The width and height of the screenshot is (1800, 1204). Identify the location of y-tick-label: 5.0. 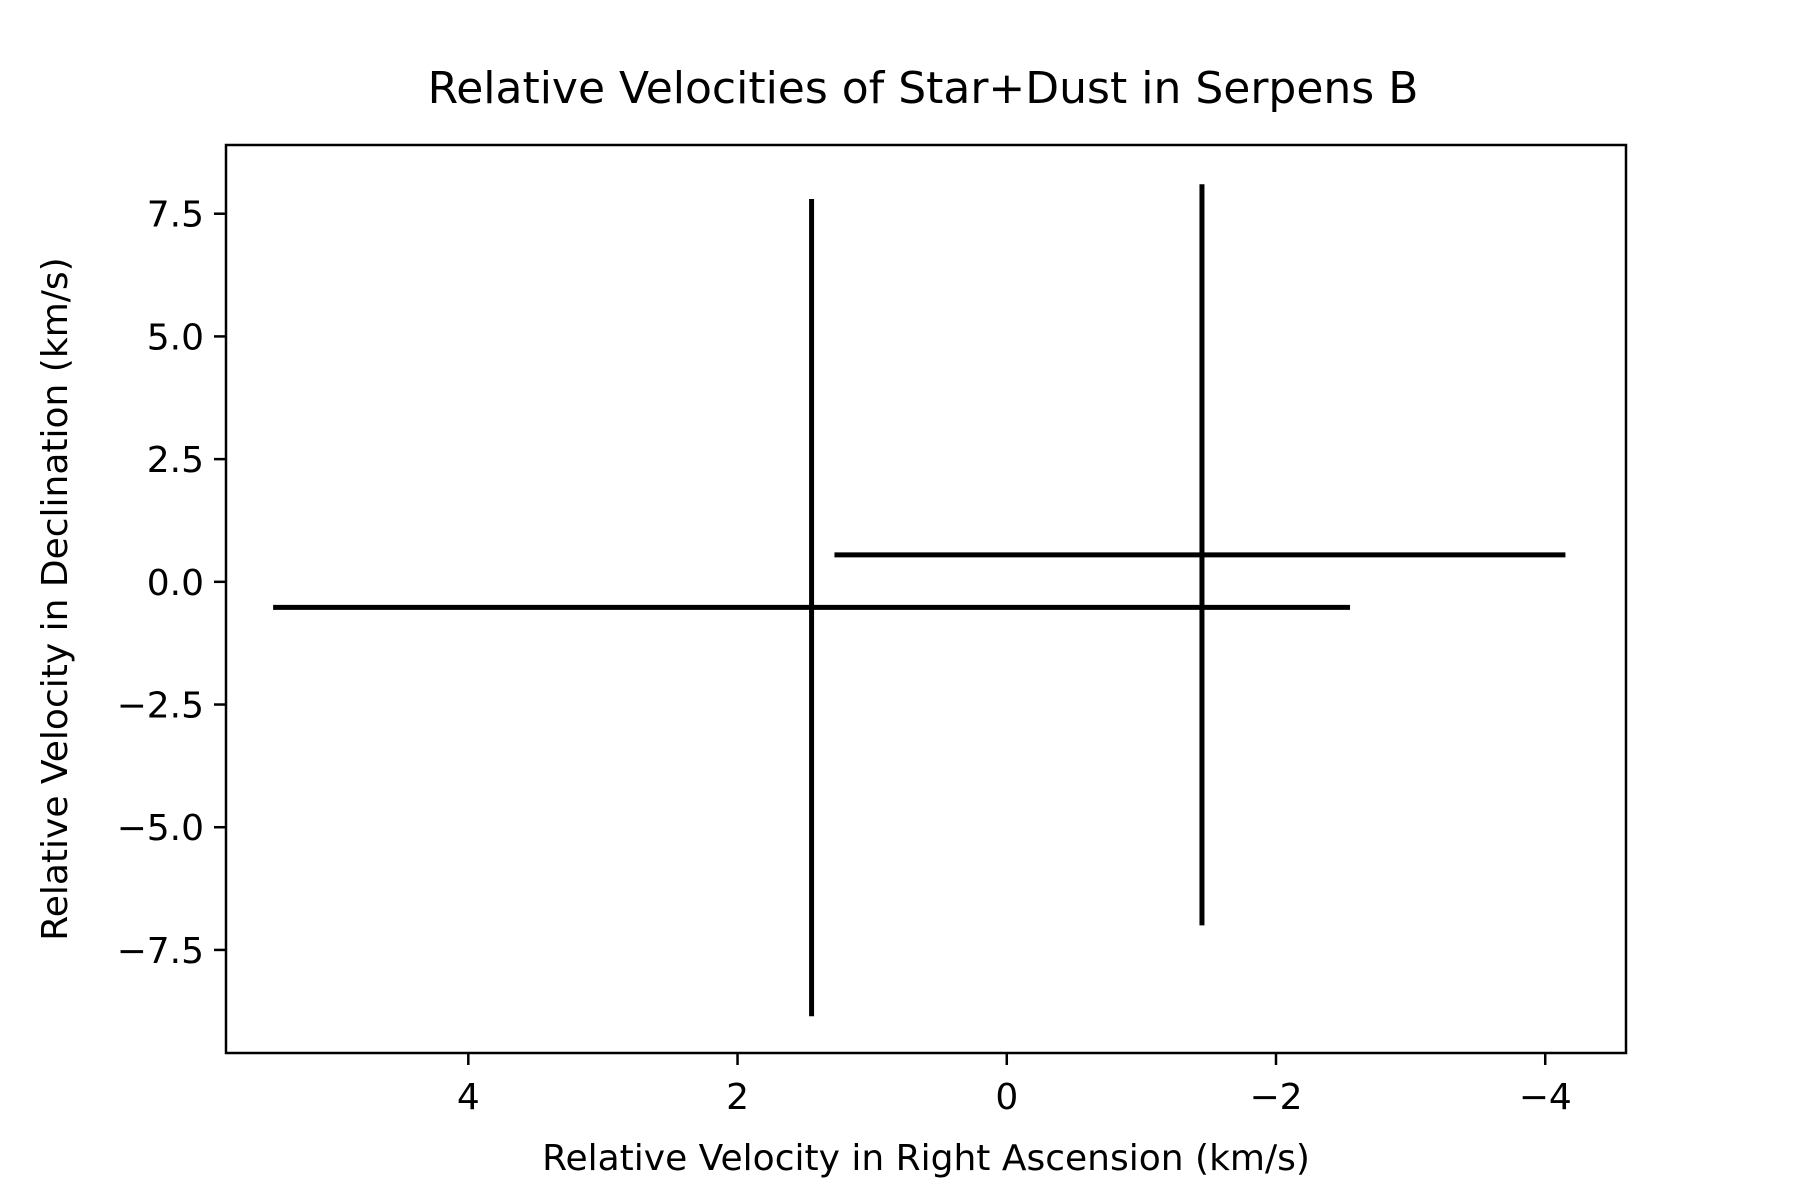
(175, 337).